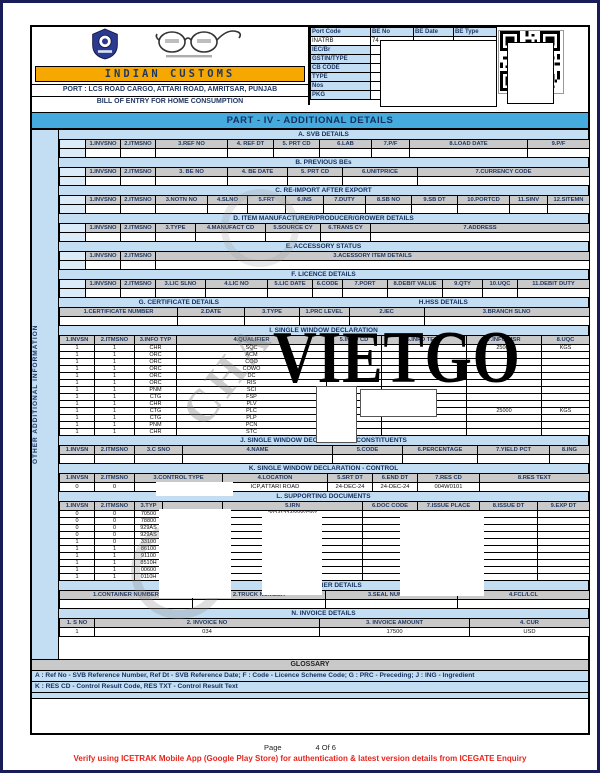 Image resolution: width=600 pixels, height=773 pixels. What do you see at coordinates (558, 144) in the screenshot?
I see `column-header: 9.P/F` at bounding box center [558, 144].